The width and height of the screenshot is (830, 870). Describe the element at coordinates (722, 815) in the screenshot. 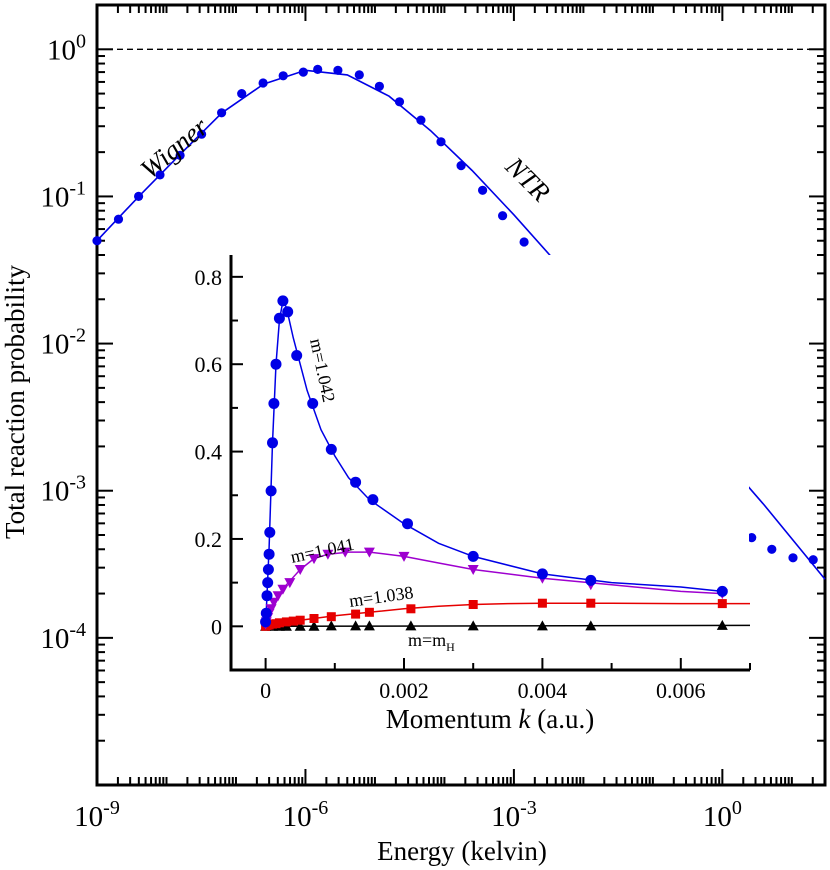

I see `main-x-tick-label: 10⁰` at that location.